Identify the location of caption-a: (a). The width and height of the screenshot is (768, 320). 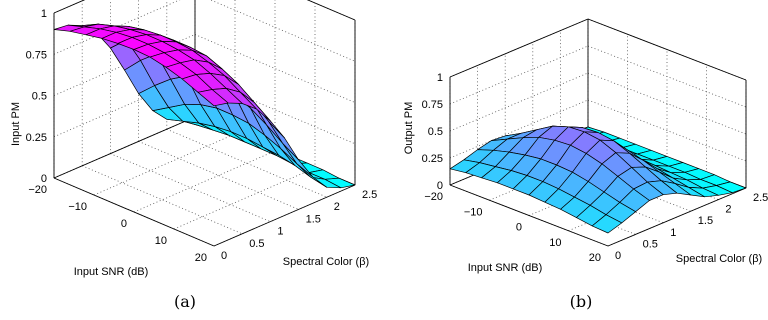
(185, 301).